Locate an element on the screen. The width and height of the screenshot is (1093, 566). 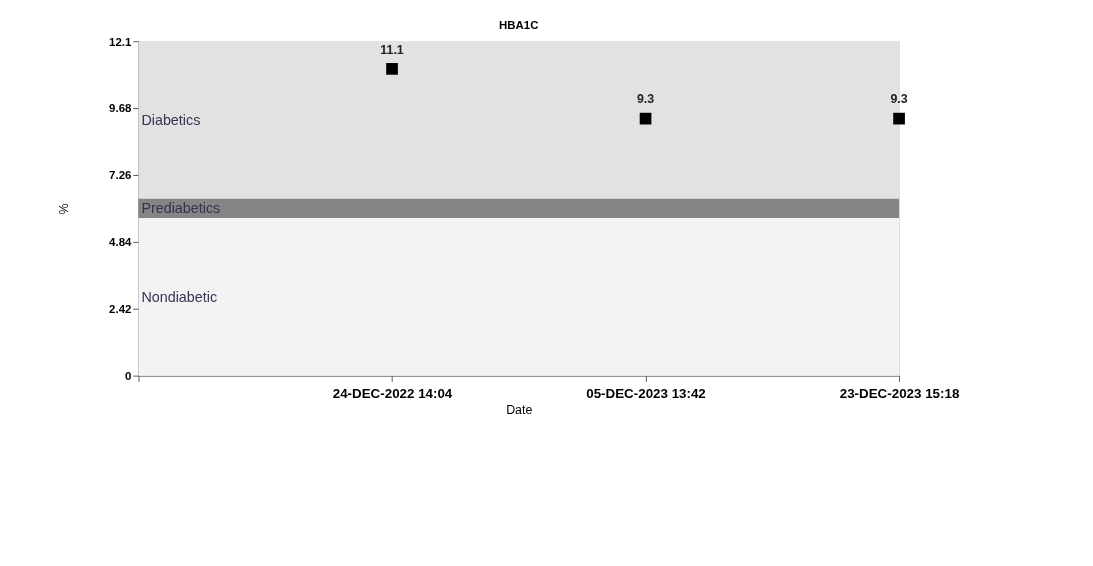
data-label: 11.1 is located at coordinates (392, 49).